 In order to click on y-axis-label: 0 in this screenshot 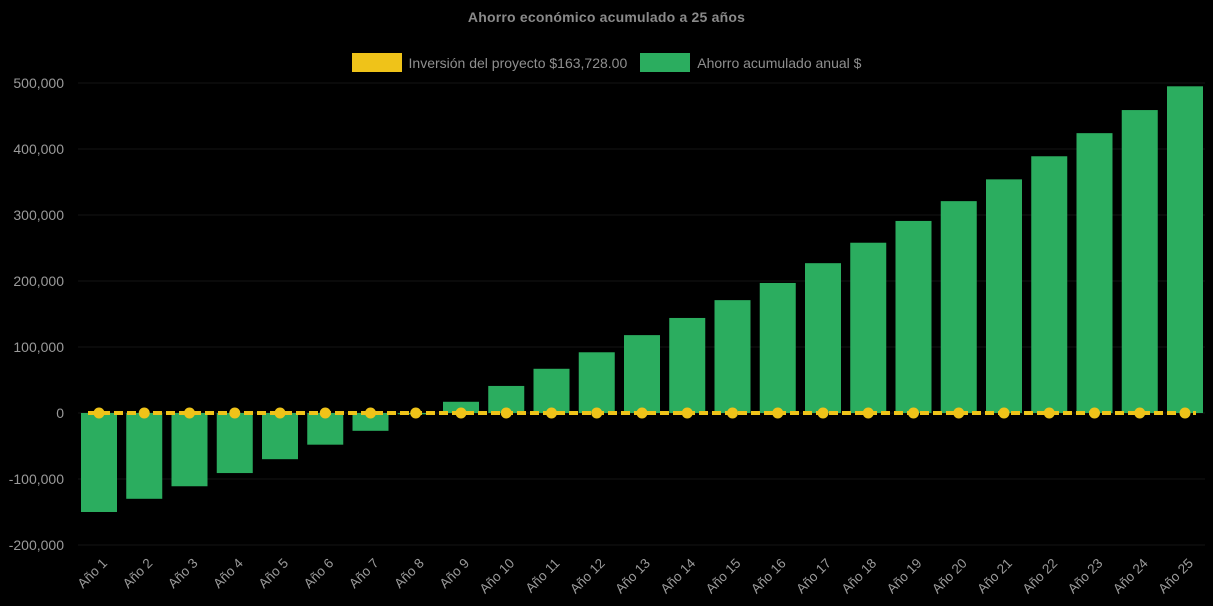, I will do `click(60, 413)`.